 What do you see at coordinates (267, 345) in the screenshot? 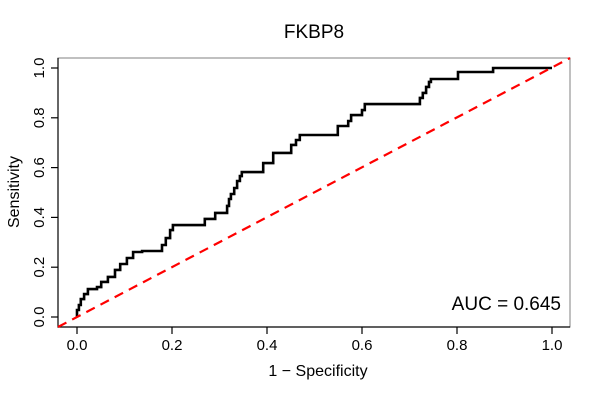
I see `x-tick-label: 0.4` at bounding box center [267, 345].